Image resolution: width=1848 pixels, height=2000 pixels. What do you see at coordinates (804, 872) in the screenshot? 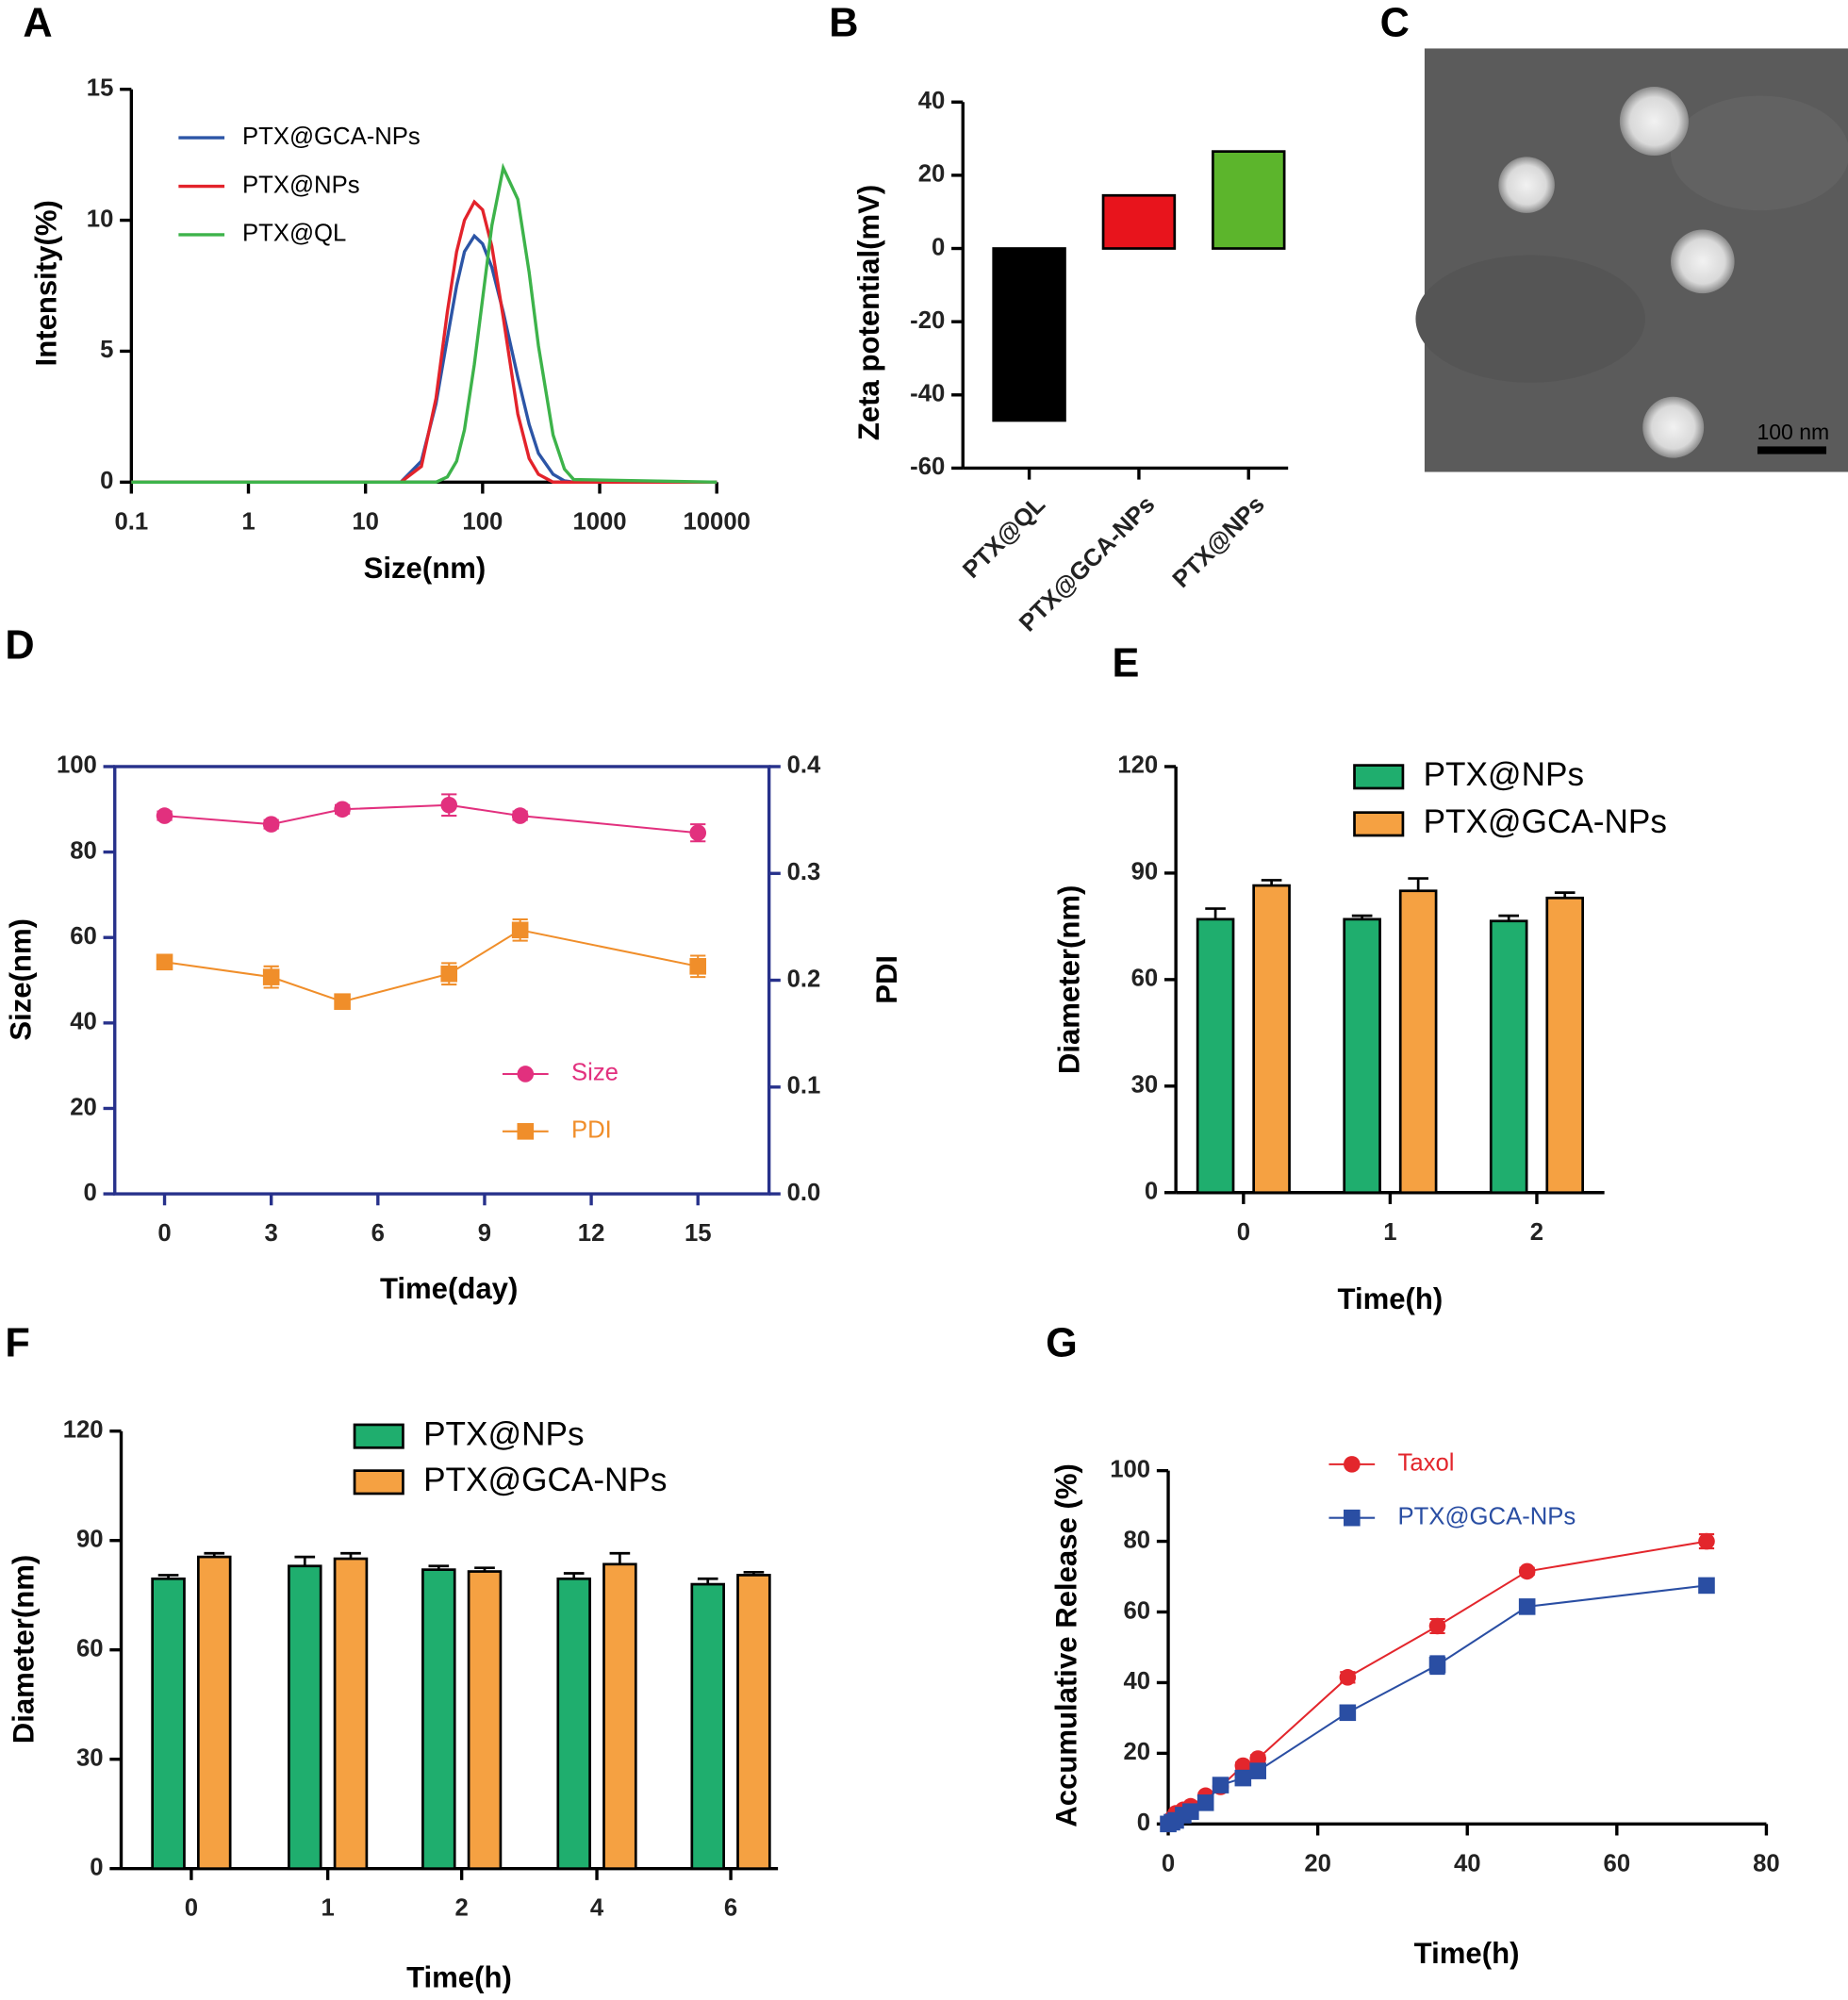
I see `y2-tick-label: 0.3` at bounding box center [804, 872].